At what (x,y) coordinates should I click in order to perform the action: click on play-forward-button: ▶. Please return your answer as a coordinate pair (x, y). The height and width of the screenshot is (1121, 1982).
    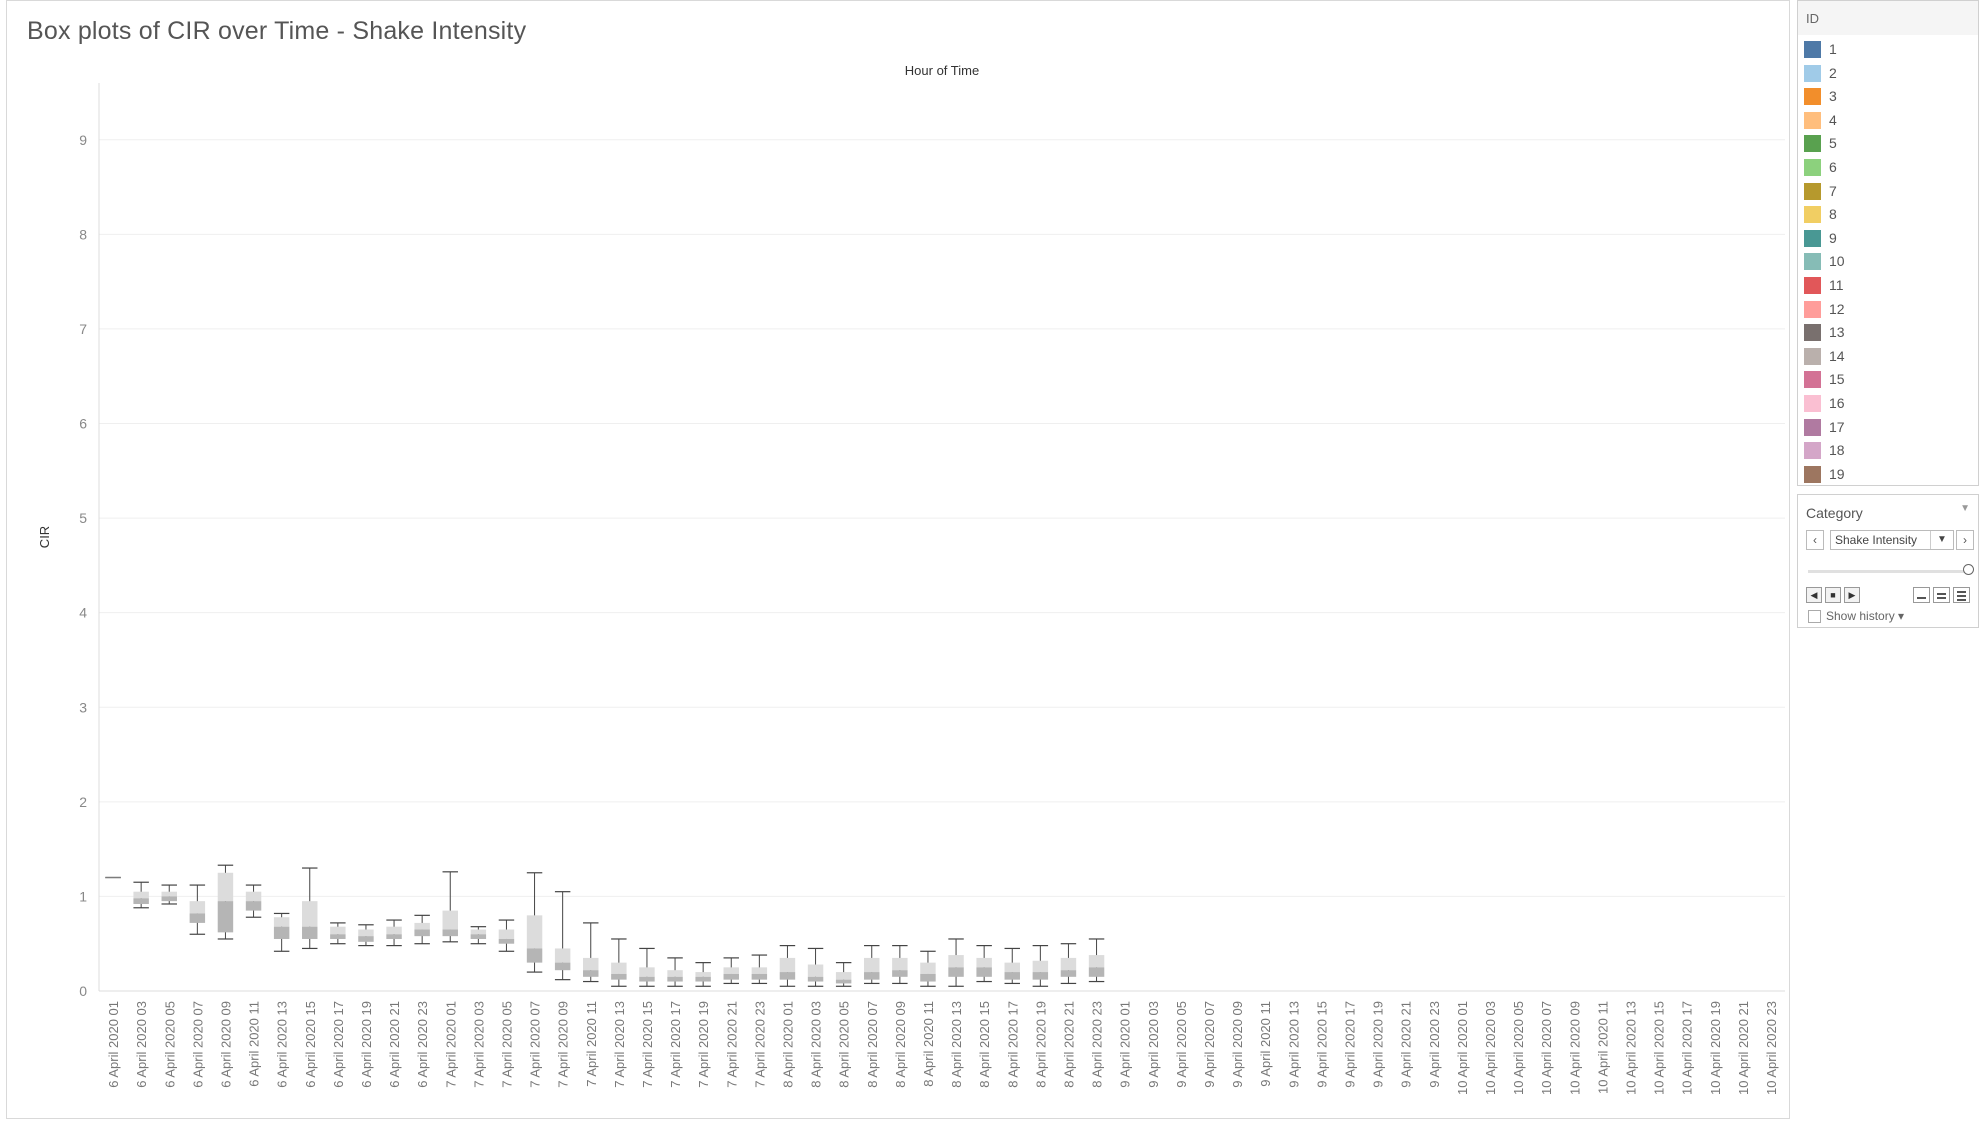
    Looking at the image, I should click on (1852, 595).